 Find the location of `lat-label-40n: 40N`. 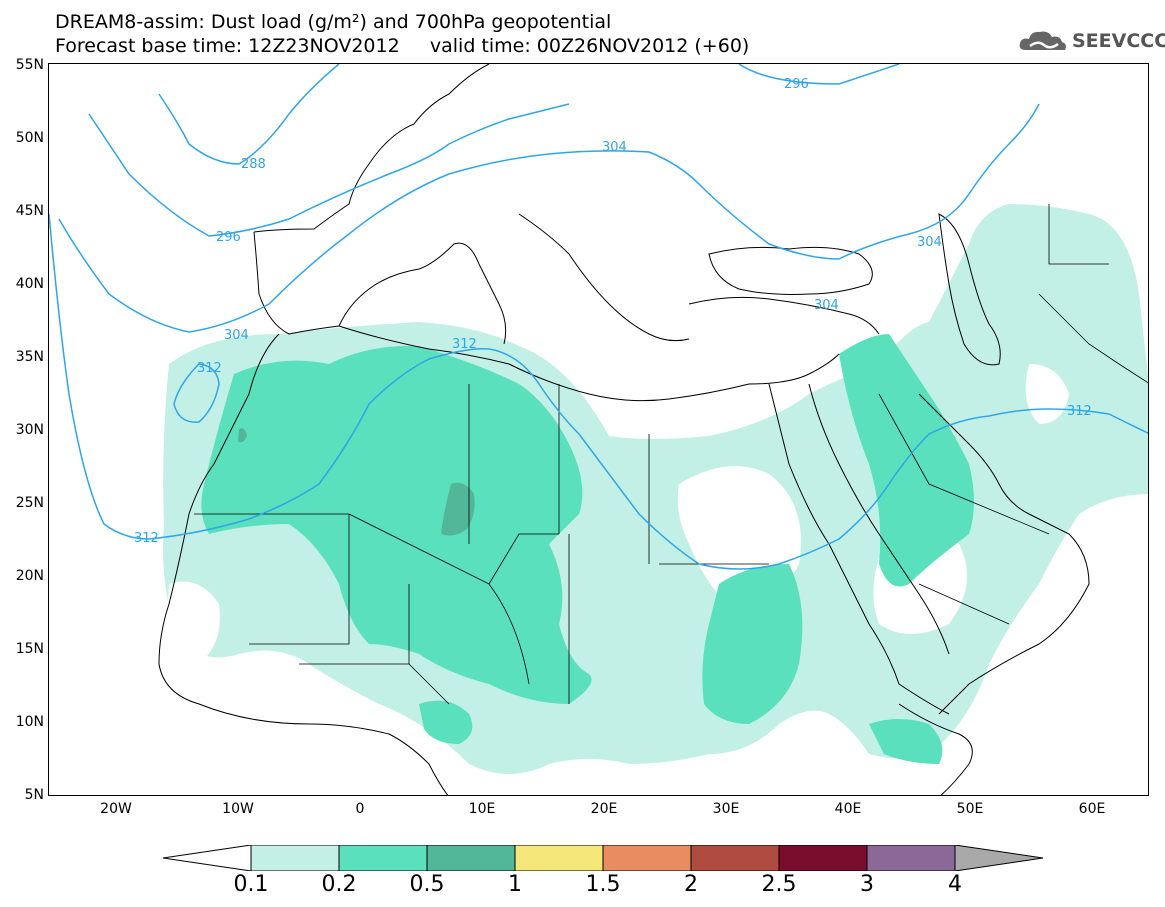

lat-label-40n: 40N is located at coordinates (29, 284).